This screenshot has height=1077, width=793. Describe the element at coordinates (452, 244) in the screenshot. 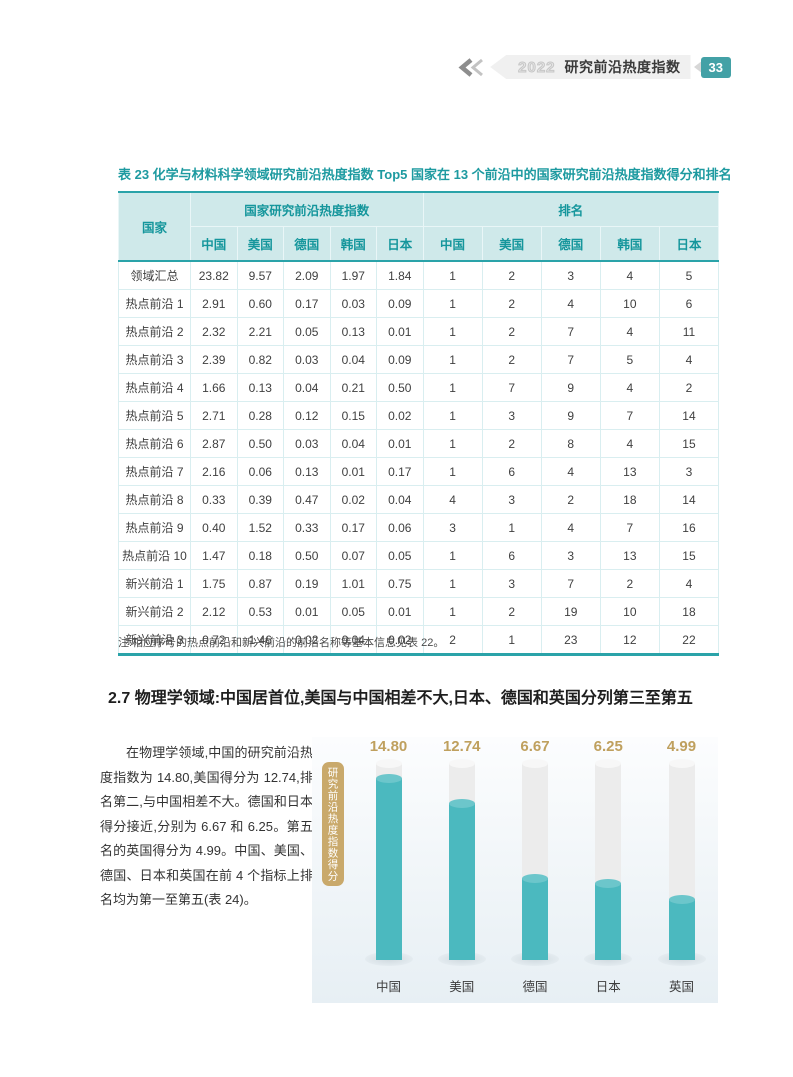

I see `column-header-country-name: 中国` at that location.